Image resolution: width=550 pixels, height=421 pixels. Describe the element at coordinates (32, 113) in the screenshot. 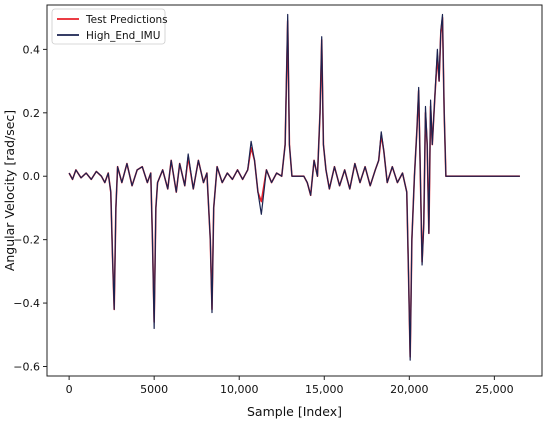

I see `y-tick-label: 0.2` at that location.